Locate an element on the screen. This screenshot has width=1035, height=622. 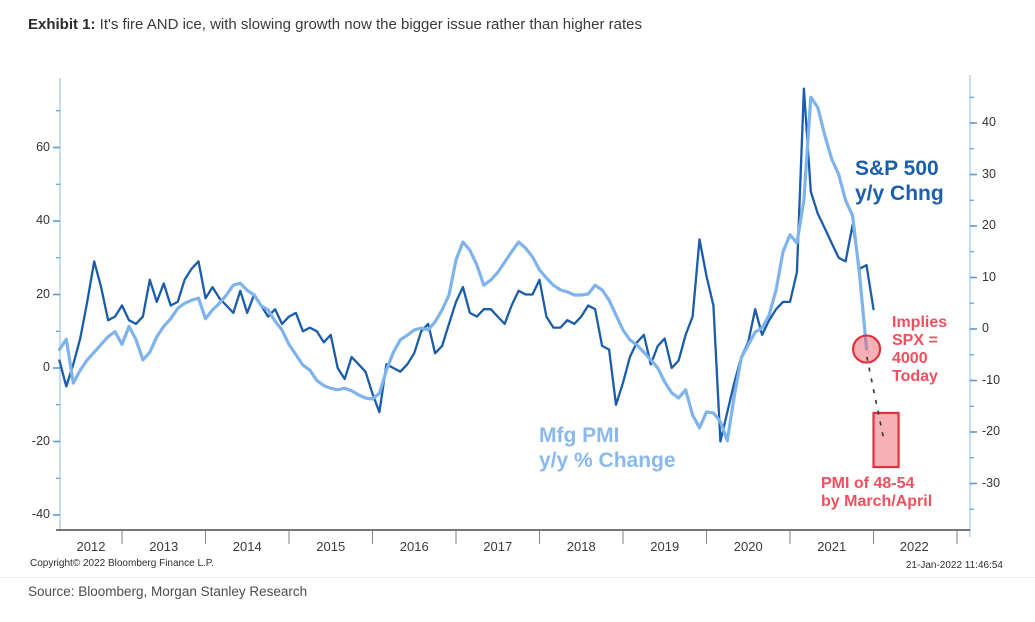
x-axis-year-label: 2016 is located at coordinates (414, 546).